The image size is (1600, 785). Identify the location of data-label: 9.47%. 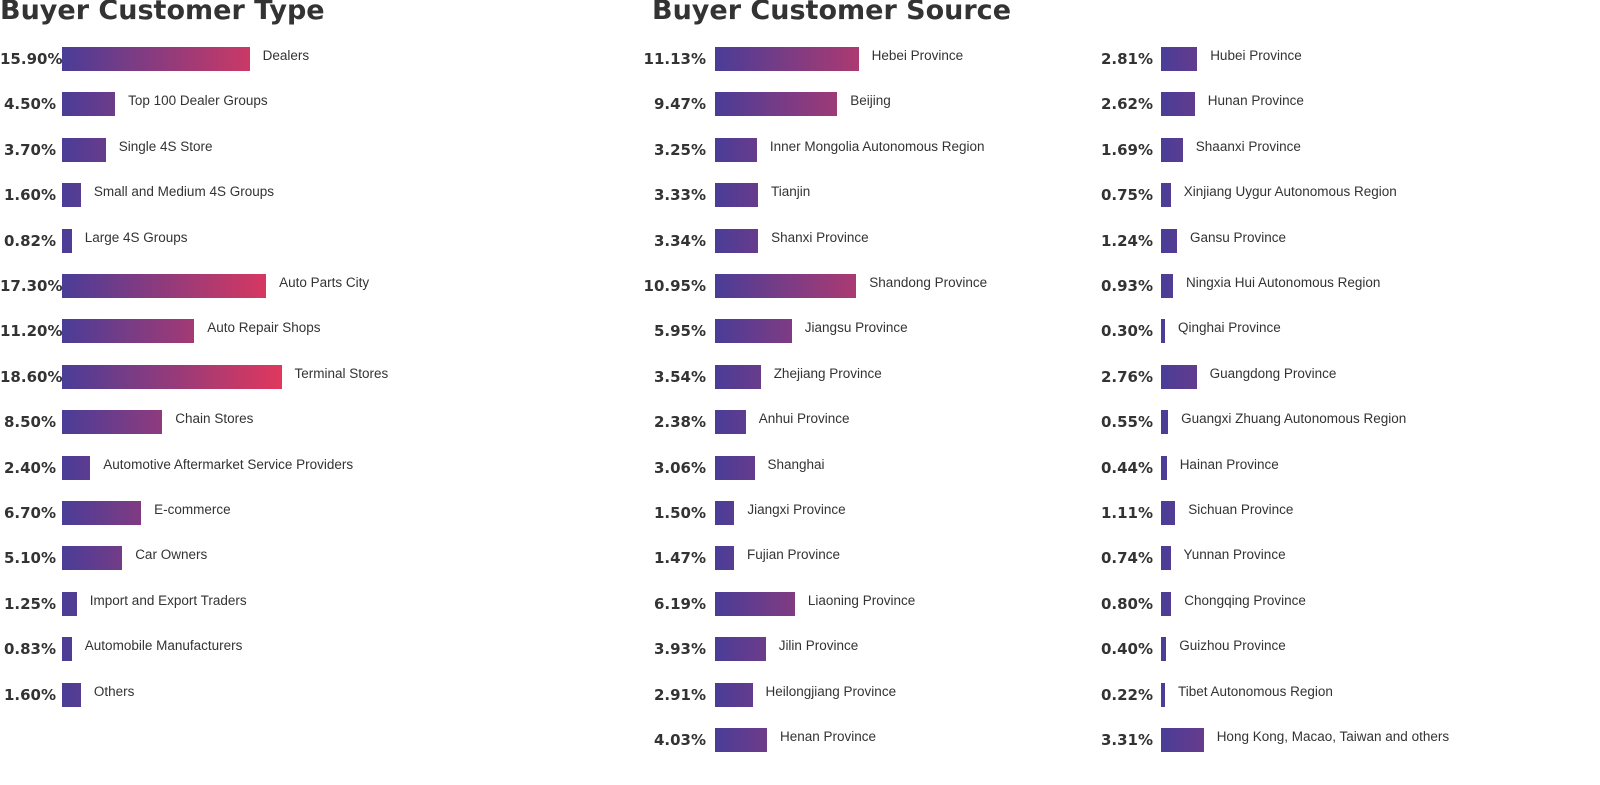
(679, 104).